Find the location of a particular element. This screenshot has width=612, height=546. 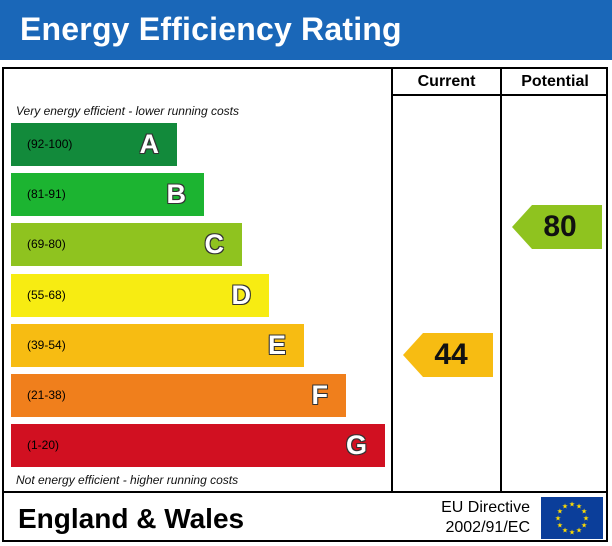

potential-marker-arrow is located at coordinates (557, 227).